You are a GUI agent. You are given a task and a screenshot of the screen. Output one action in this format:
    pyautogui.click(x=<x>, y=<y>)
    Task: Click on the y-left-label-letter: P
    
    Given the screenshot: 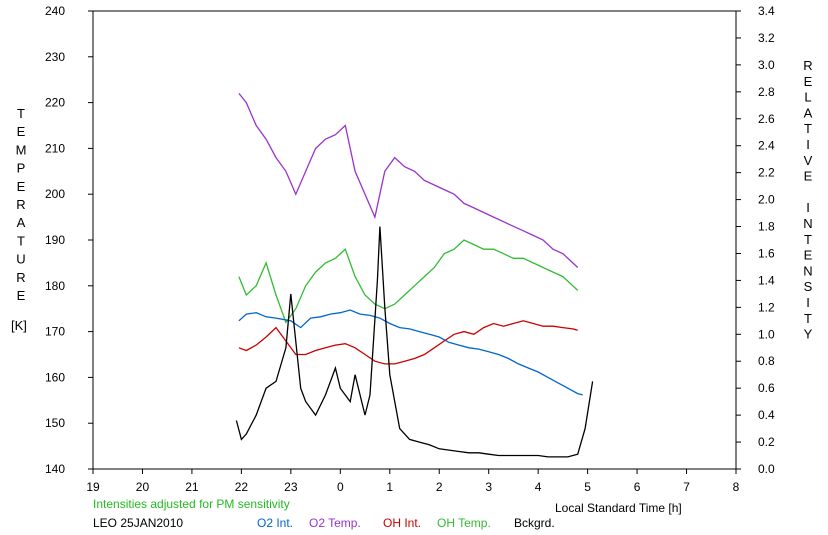 What is the action you would take?
    pyautogui.click(x=21, y=168)
    